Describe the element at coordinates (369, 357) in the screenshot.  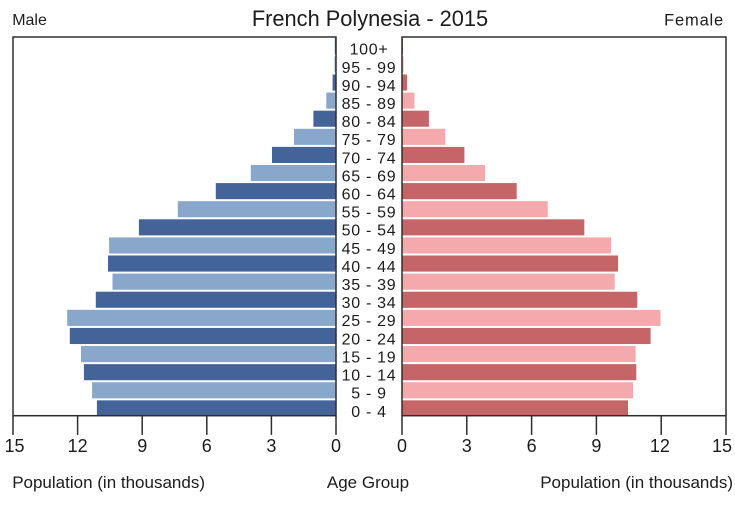
I see `svg-text: 15 - 19` at that location.